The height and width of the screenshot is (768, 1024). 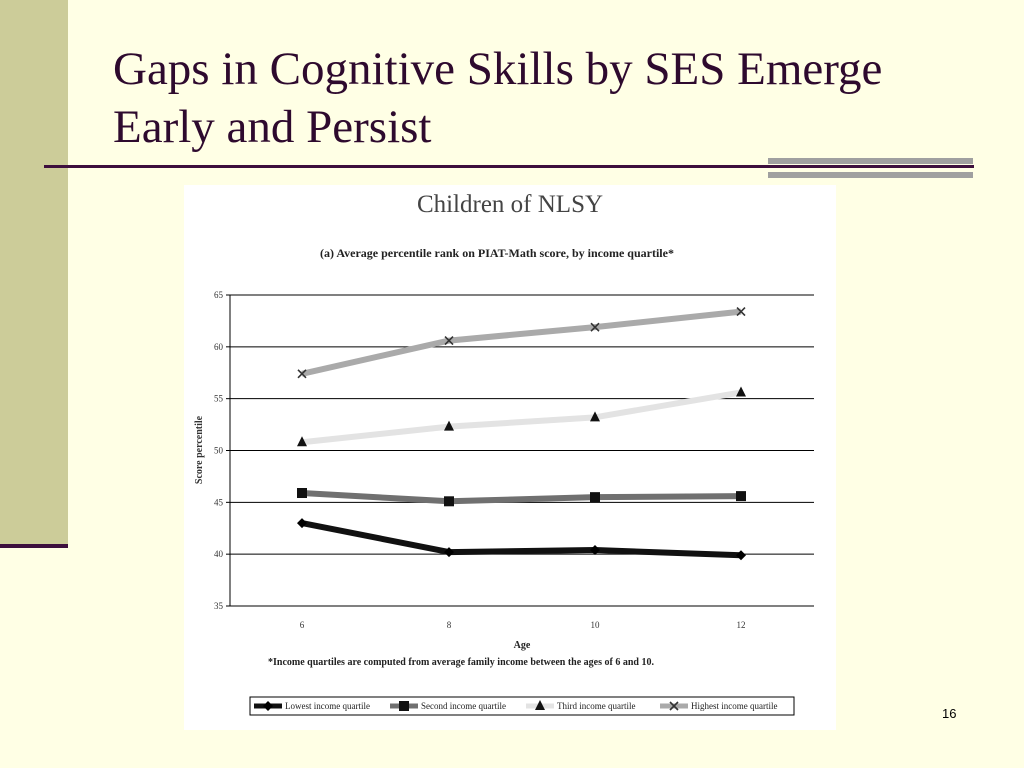 What do you see at coordinates (34, 546) in the screenshot?
I see `sidebar-divider` at bounding box center [34, 546].